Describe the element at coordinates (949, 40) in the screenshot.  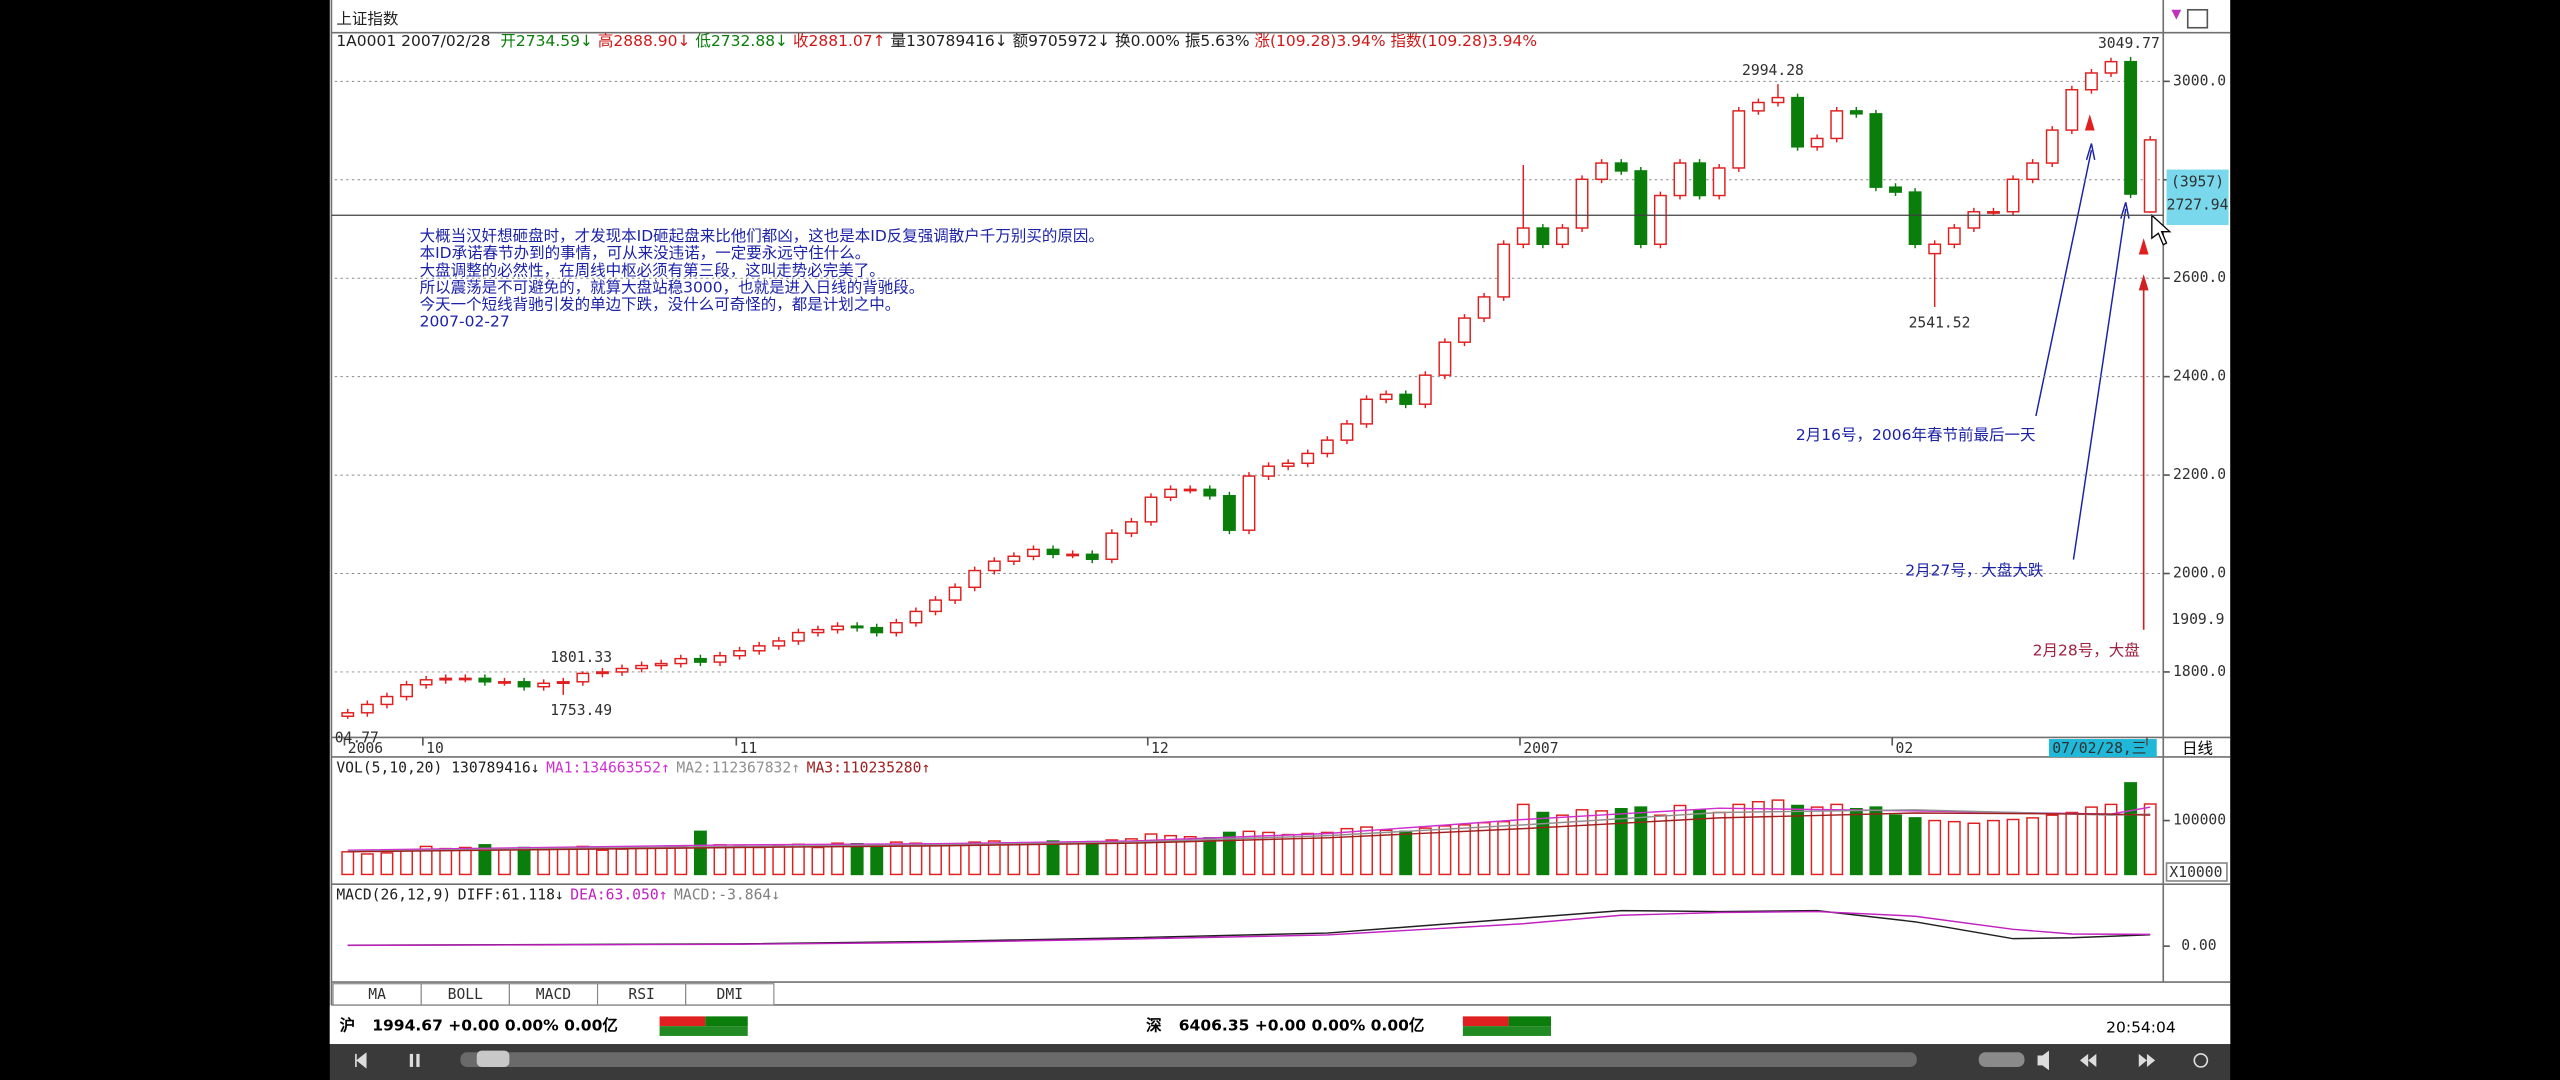
I see `info-item: 量130789416↓` at that location.